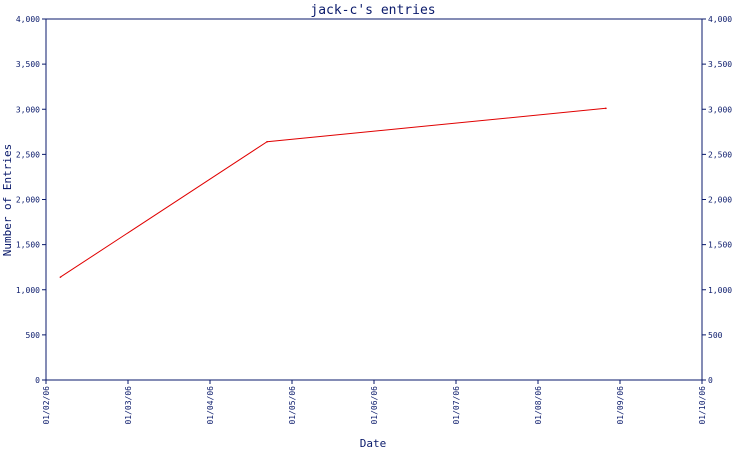  What do you see at coordinates (374, 405) in the screenshot?
I see `x-tick-label: 01/06/06` at bounding box center [374, 405].